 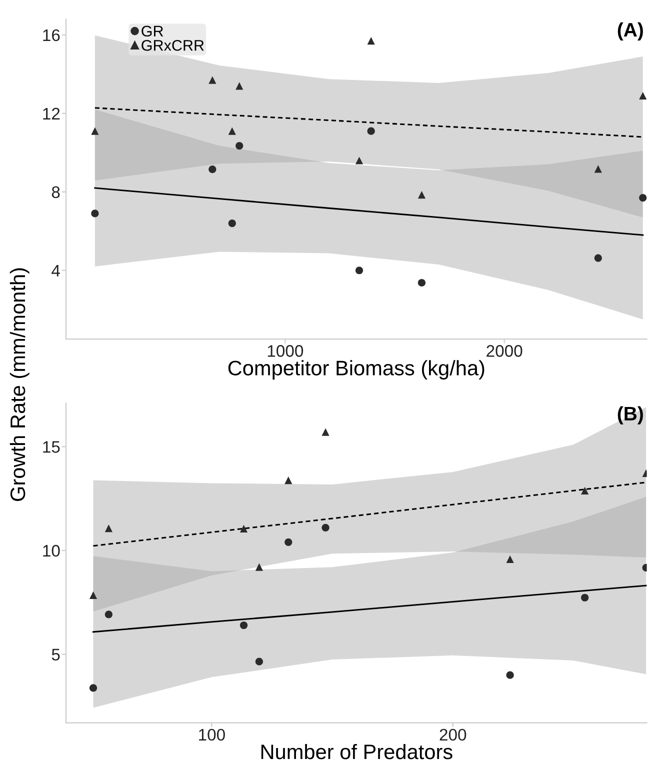 I want to click on legend-label: GRxCRR, so click(x=173, y=45).